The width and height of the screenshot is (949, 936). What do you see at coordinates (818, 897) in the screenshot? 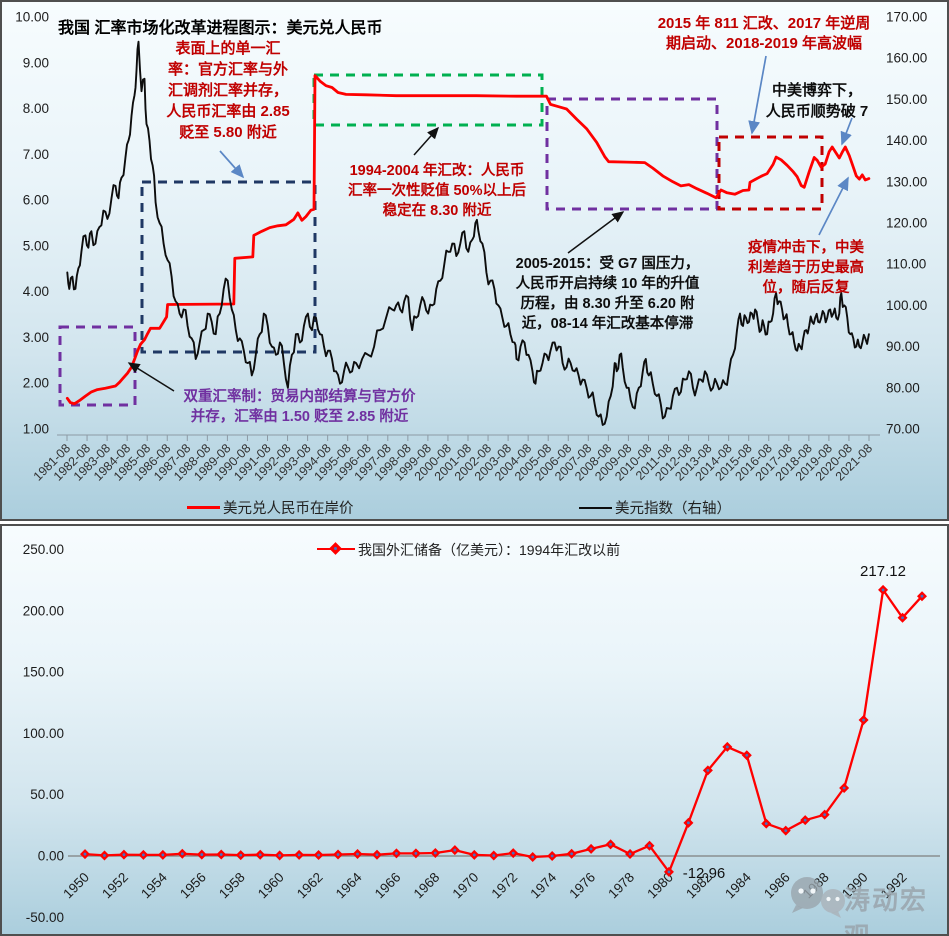
I see `wechat-bubbles-icon` at bounding box center [818, 897].